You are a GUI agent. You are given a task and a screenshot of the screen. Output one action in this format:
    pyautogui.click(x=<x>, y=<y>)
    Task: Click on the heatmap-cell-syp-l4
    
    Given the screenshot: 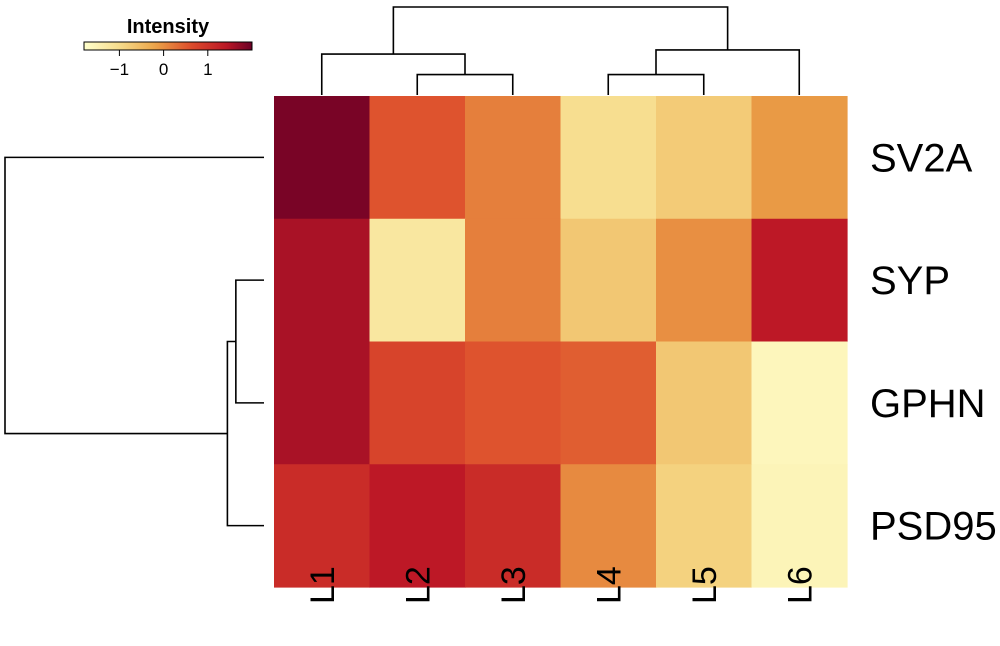 What is the action you would take?
    pyautogui.click(x=608, y=280)
    